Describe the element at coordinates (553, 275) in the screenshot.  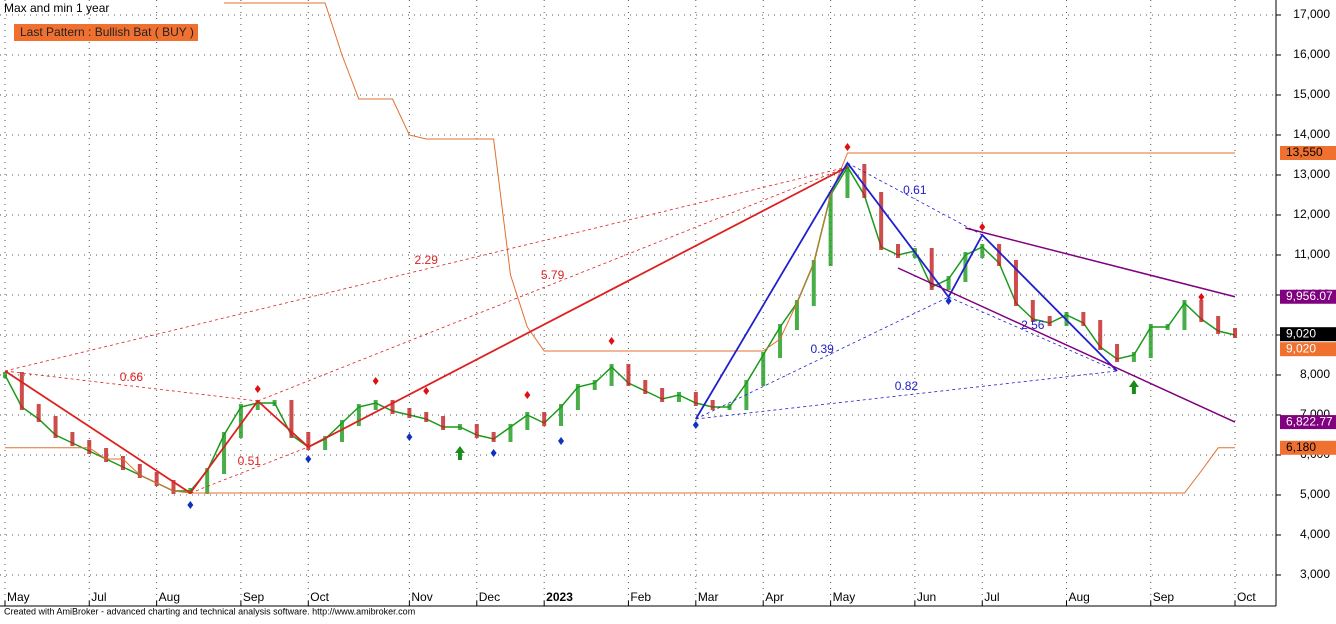
I see `pattern-ratio: 5.79` at that location.